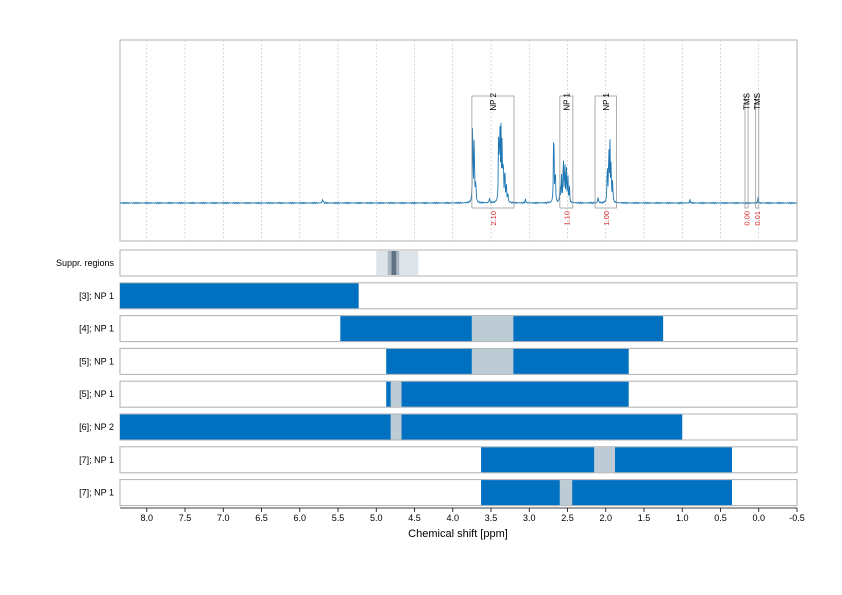 This screenshot has width=842, height=595. What do you see at coordinates (566, 101) in the screenshot?
I see `annotation-label-1: NP 1` at bounding box center [566, 101].